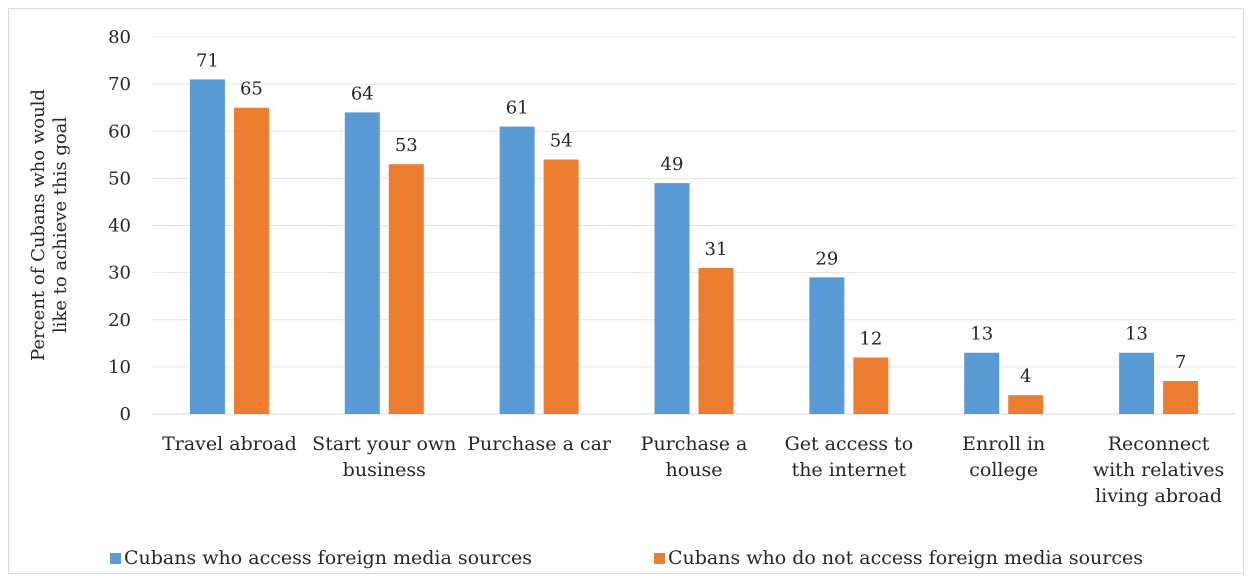 The height and width of the screenshot is (577, 1248). Describe the element at coordinates (849, 470) in the screenshot. I see `x-tick-label-line: the internet` at that location.